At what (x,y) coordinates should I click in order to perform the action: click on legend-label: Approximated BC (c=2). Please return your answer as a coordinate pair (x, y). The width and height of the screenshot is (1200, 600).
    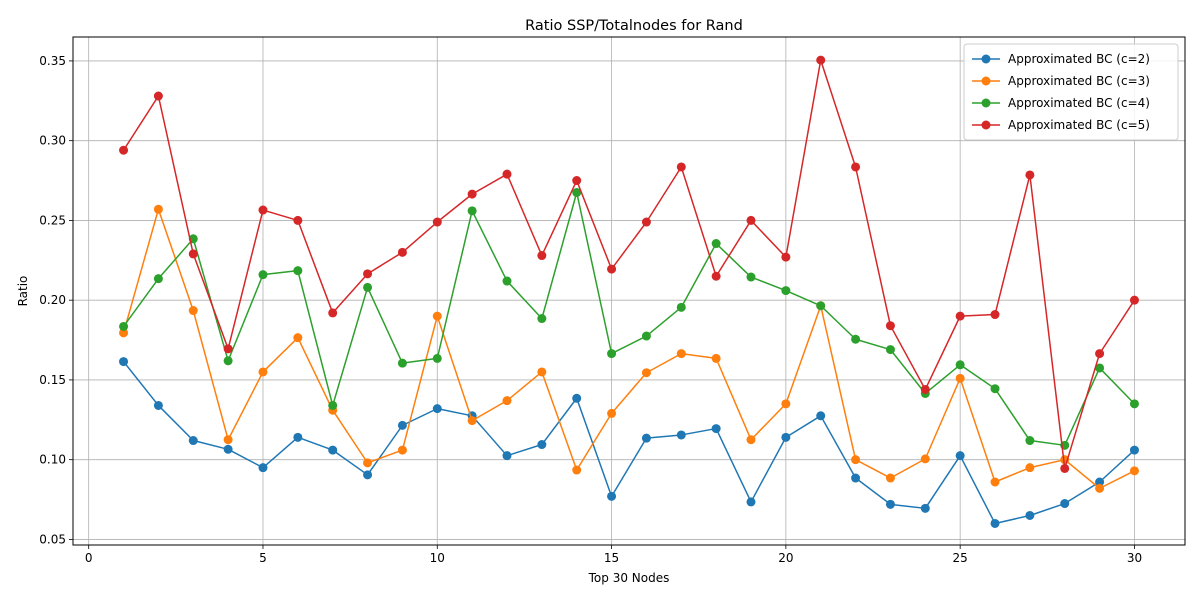
    Looking at the image, I should click on (1079, 59).